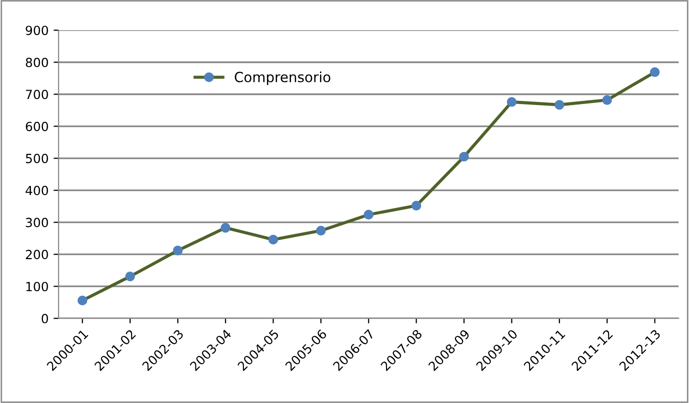  Describe the element at coordinates (37, 191) in the screenshot. I see `y-tick-label: 400` at that location.